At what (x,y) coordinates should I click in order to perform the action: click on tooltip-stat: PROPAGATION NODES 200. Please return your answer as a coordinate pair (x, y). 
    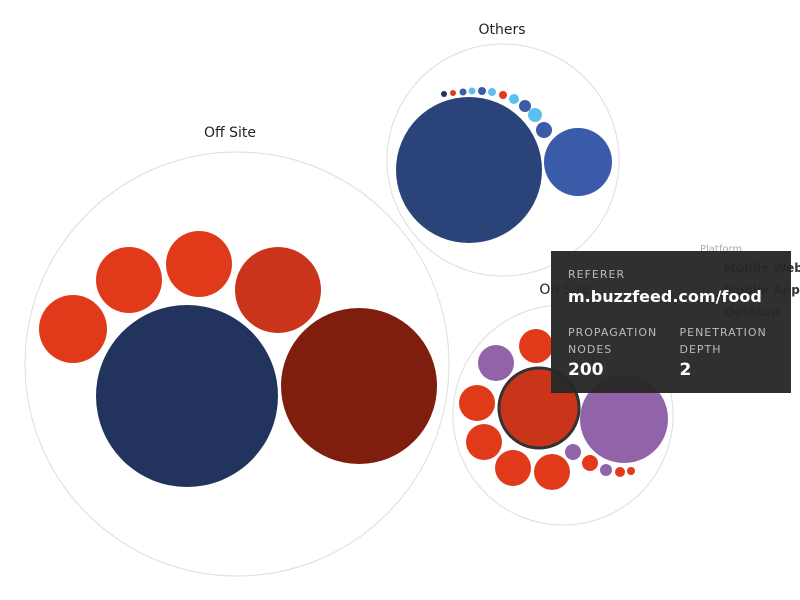
    Looking at the image, I should click on (624, 352).